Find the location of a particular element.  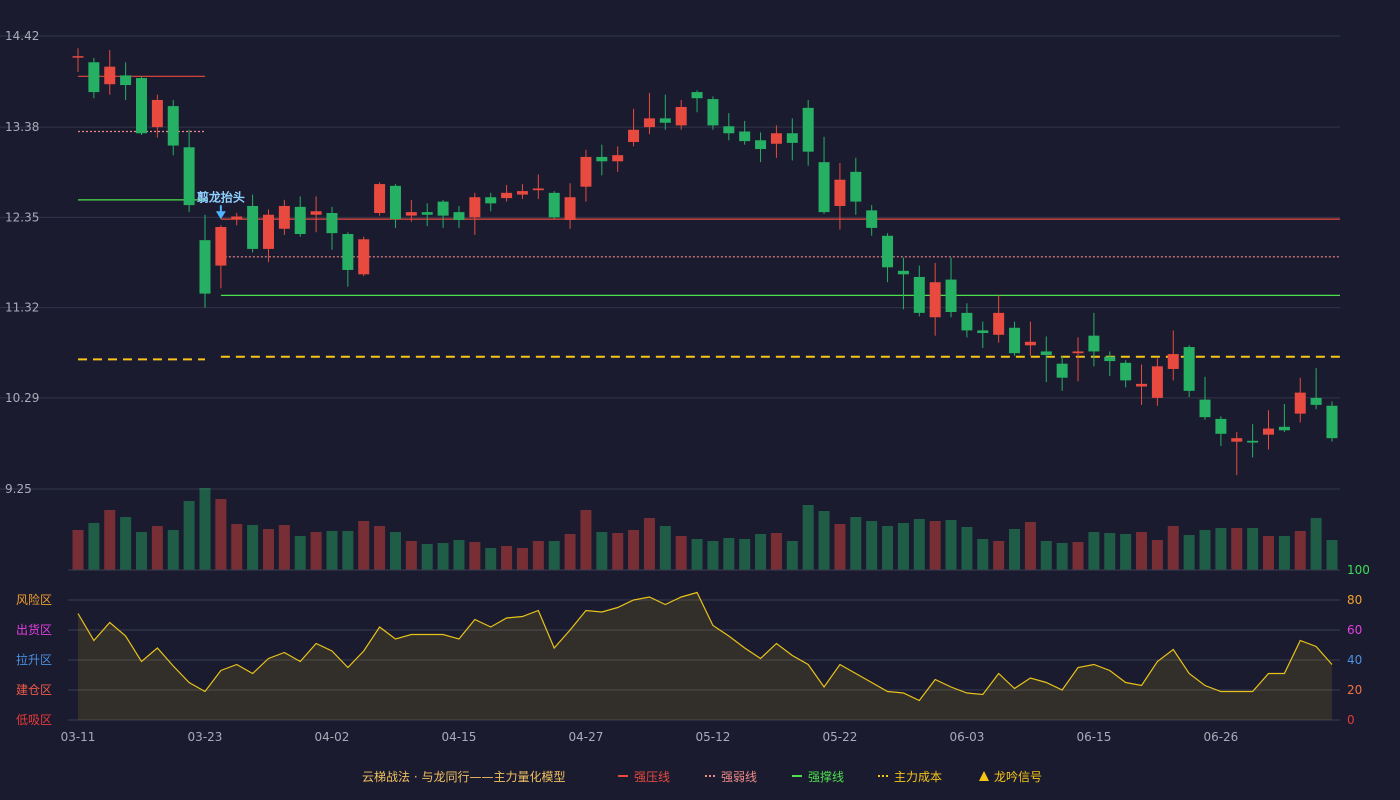

indicator-tick-label: 0 is located at coordinates (1351, 720).